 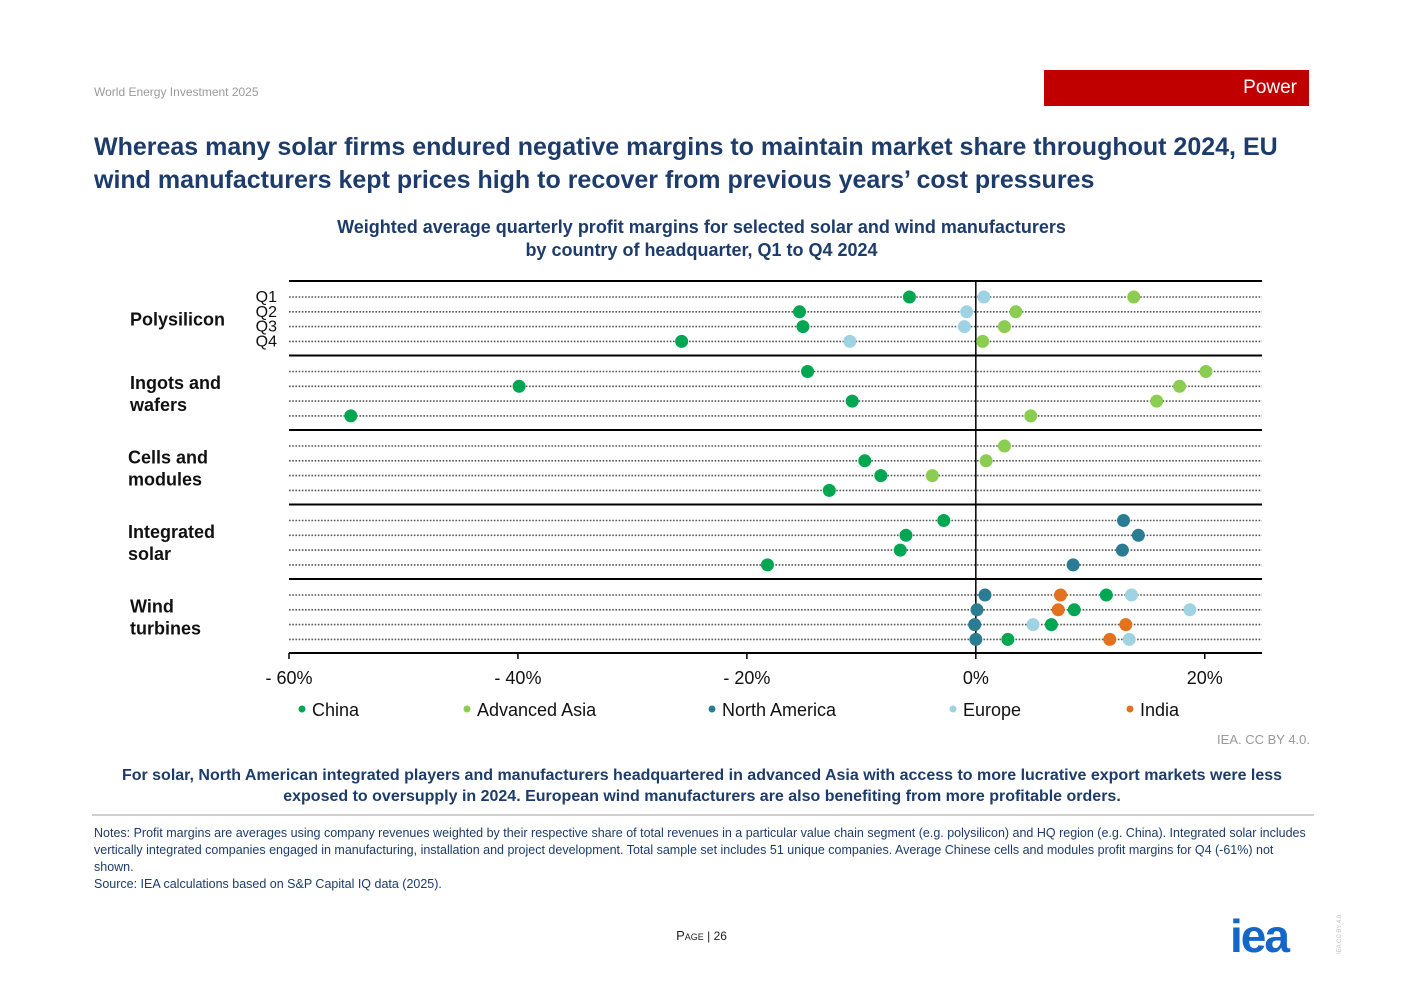 What do you see at coordinates (690, 935) in the screenshot?
I see `page-word: Page` at bounding box center [690, 935].